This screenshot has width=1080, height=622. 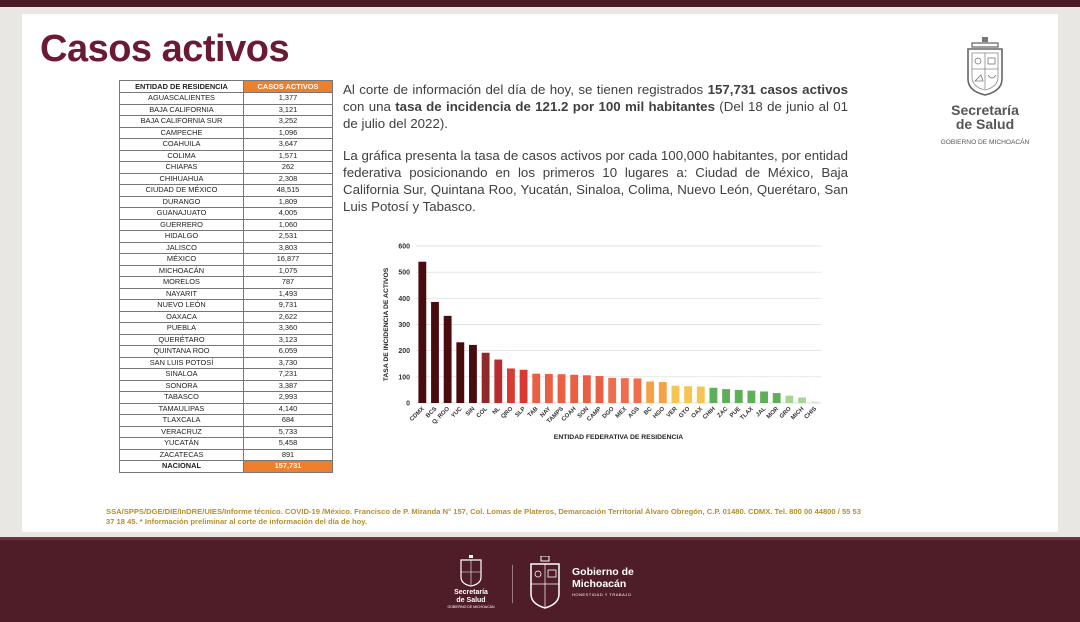 I want to click on active-cases-cell: 1,377, so click(x=288, y=98).